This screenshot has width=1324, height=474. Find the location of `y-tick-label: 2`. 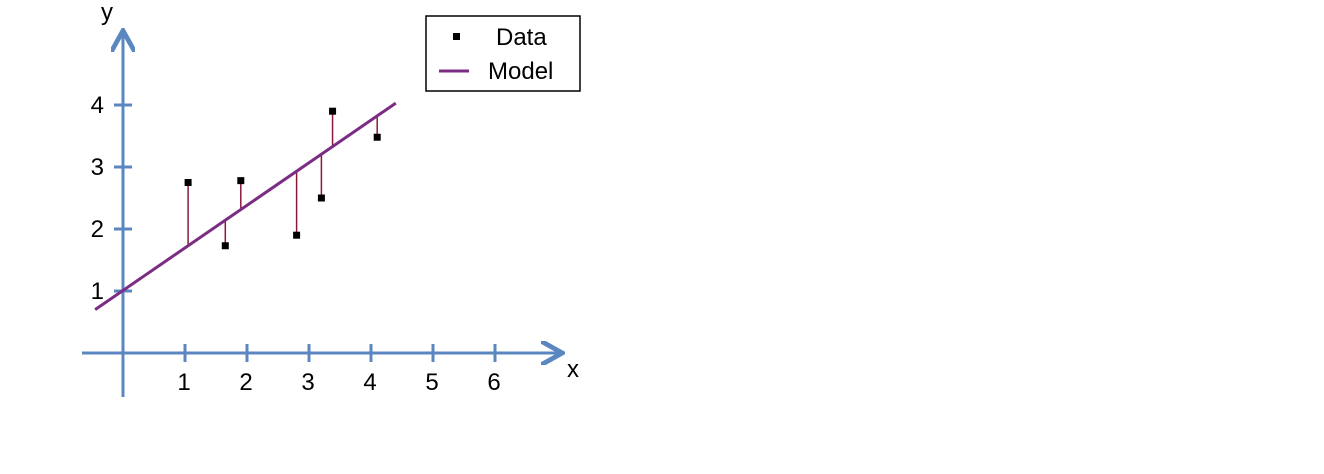

y-tick-label: 2 is located at coordinates (97, 229).